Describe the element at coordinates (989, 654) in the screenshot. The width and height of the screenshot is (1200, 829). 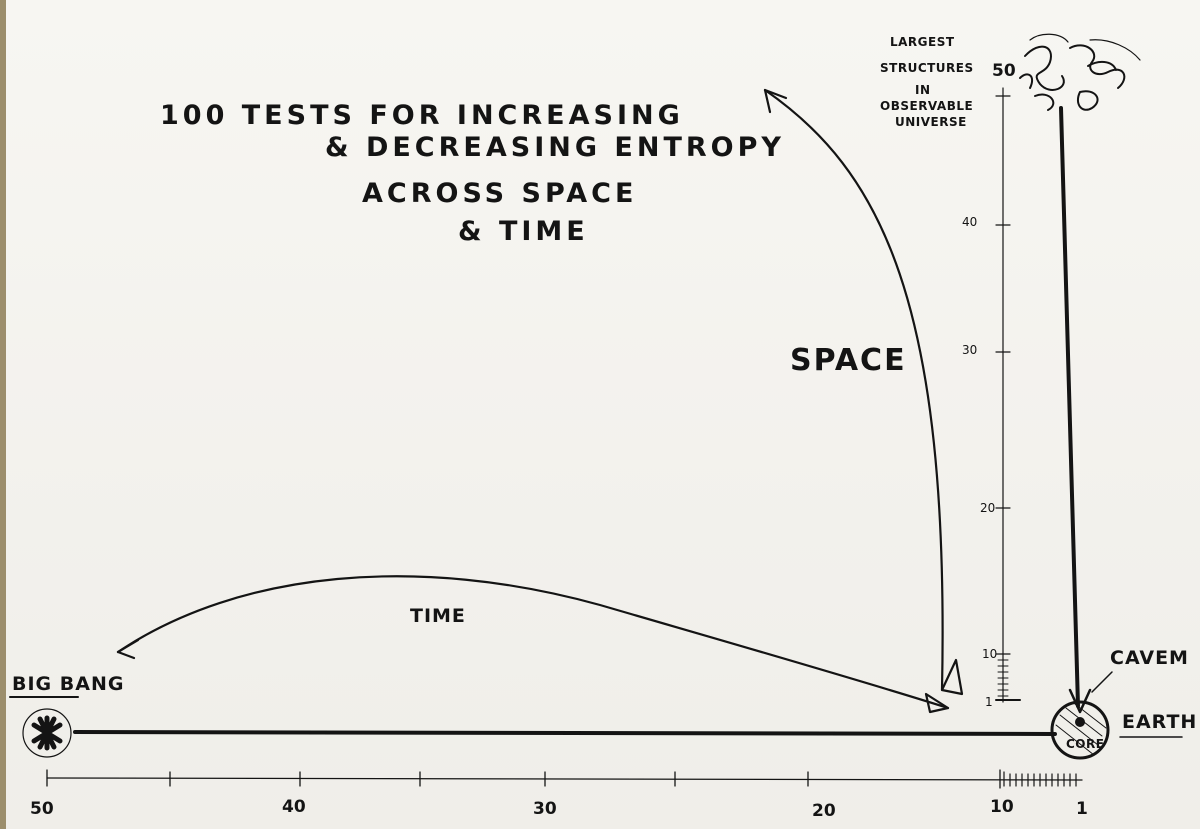
I see `space-tick-10: 10` at that location.